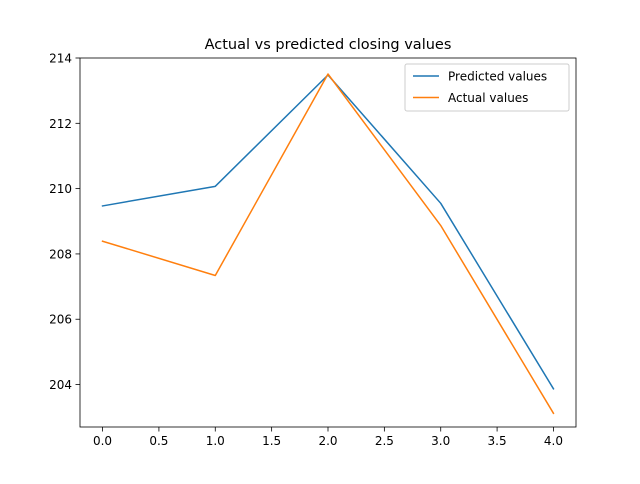 This screenshot has height=484, width=640. What do you see at coordinates (215, 441) in the screenshot?
I see `x-tick-label: 1.0` at bounding box center [215, 441].